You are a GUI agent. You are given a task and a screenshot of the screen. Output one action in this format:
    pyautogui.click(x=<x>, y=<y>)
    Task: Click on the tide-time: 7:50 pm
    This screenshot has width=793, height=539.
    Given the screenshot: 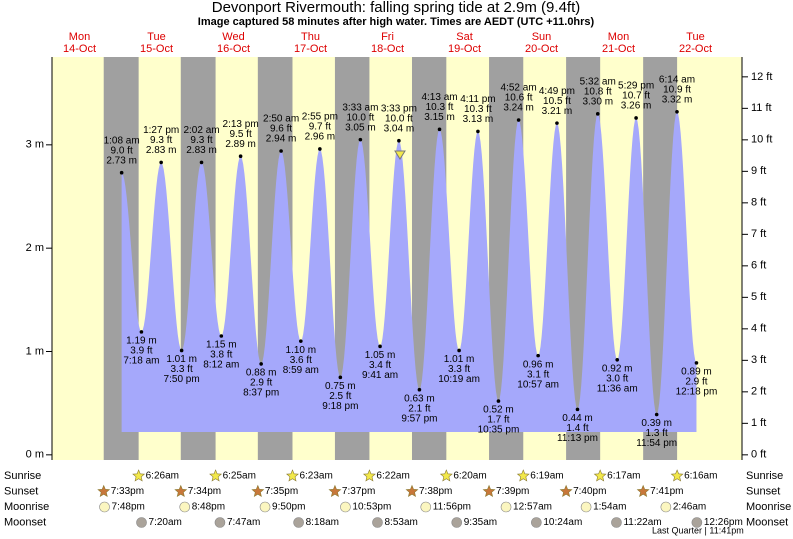 What is the action you would take?
    pyautogui.click(x=182, y=379)
    